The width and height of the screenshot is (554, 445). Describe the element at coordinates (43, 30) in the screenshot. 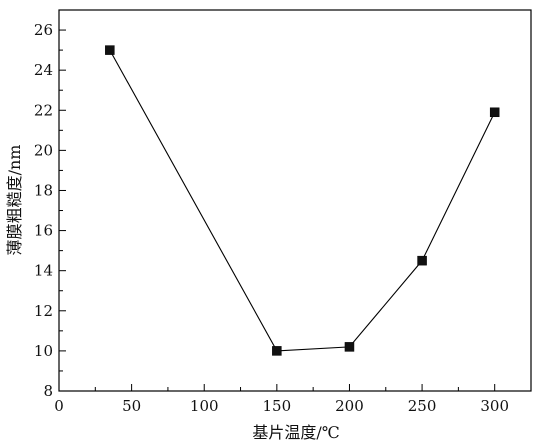

I see `y-tick-label: 26` at that location.